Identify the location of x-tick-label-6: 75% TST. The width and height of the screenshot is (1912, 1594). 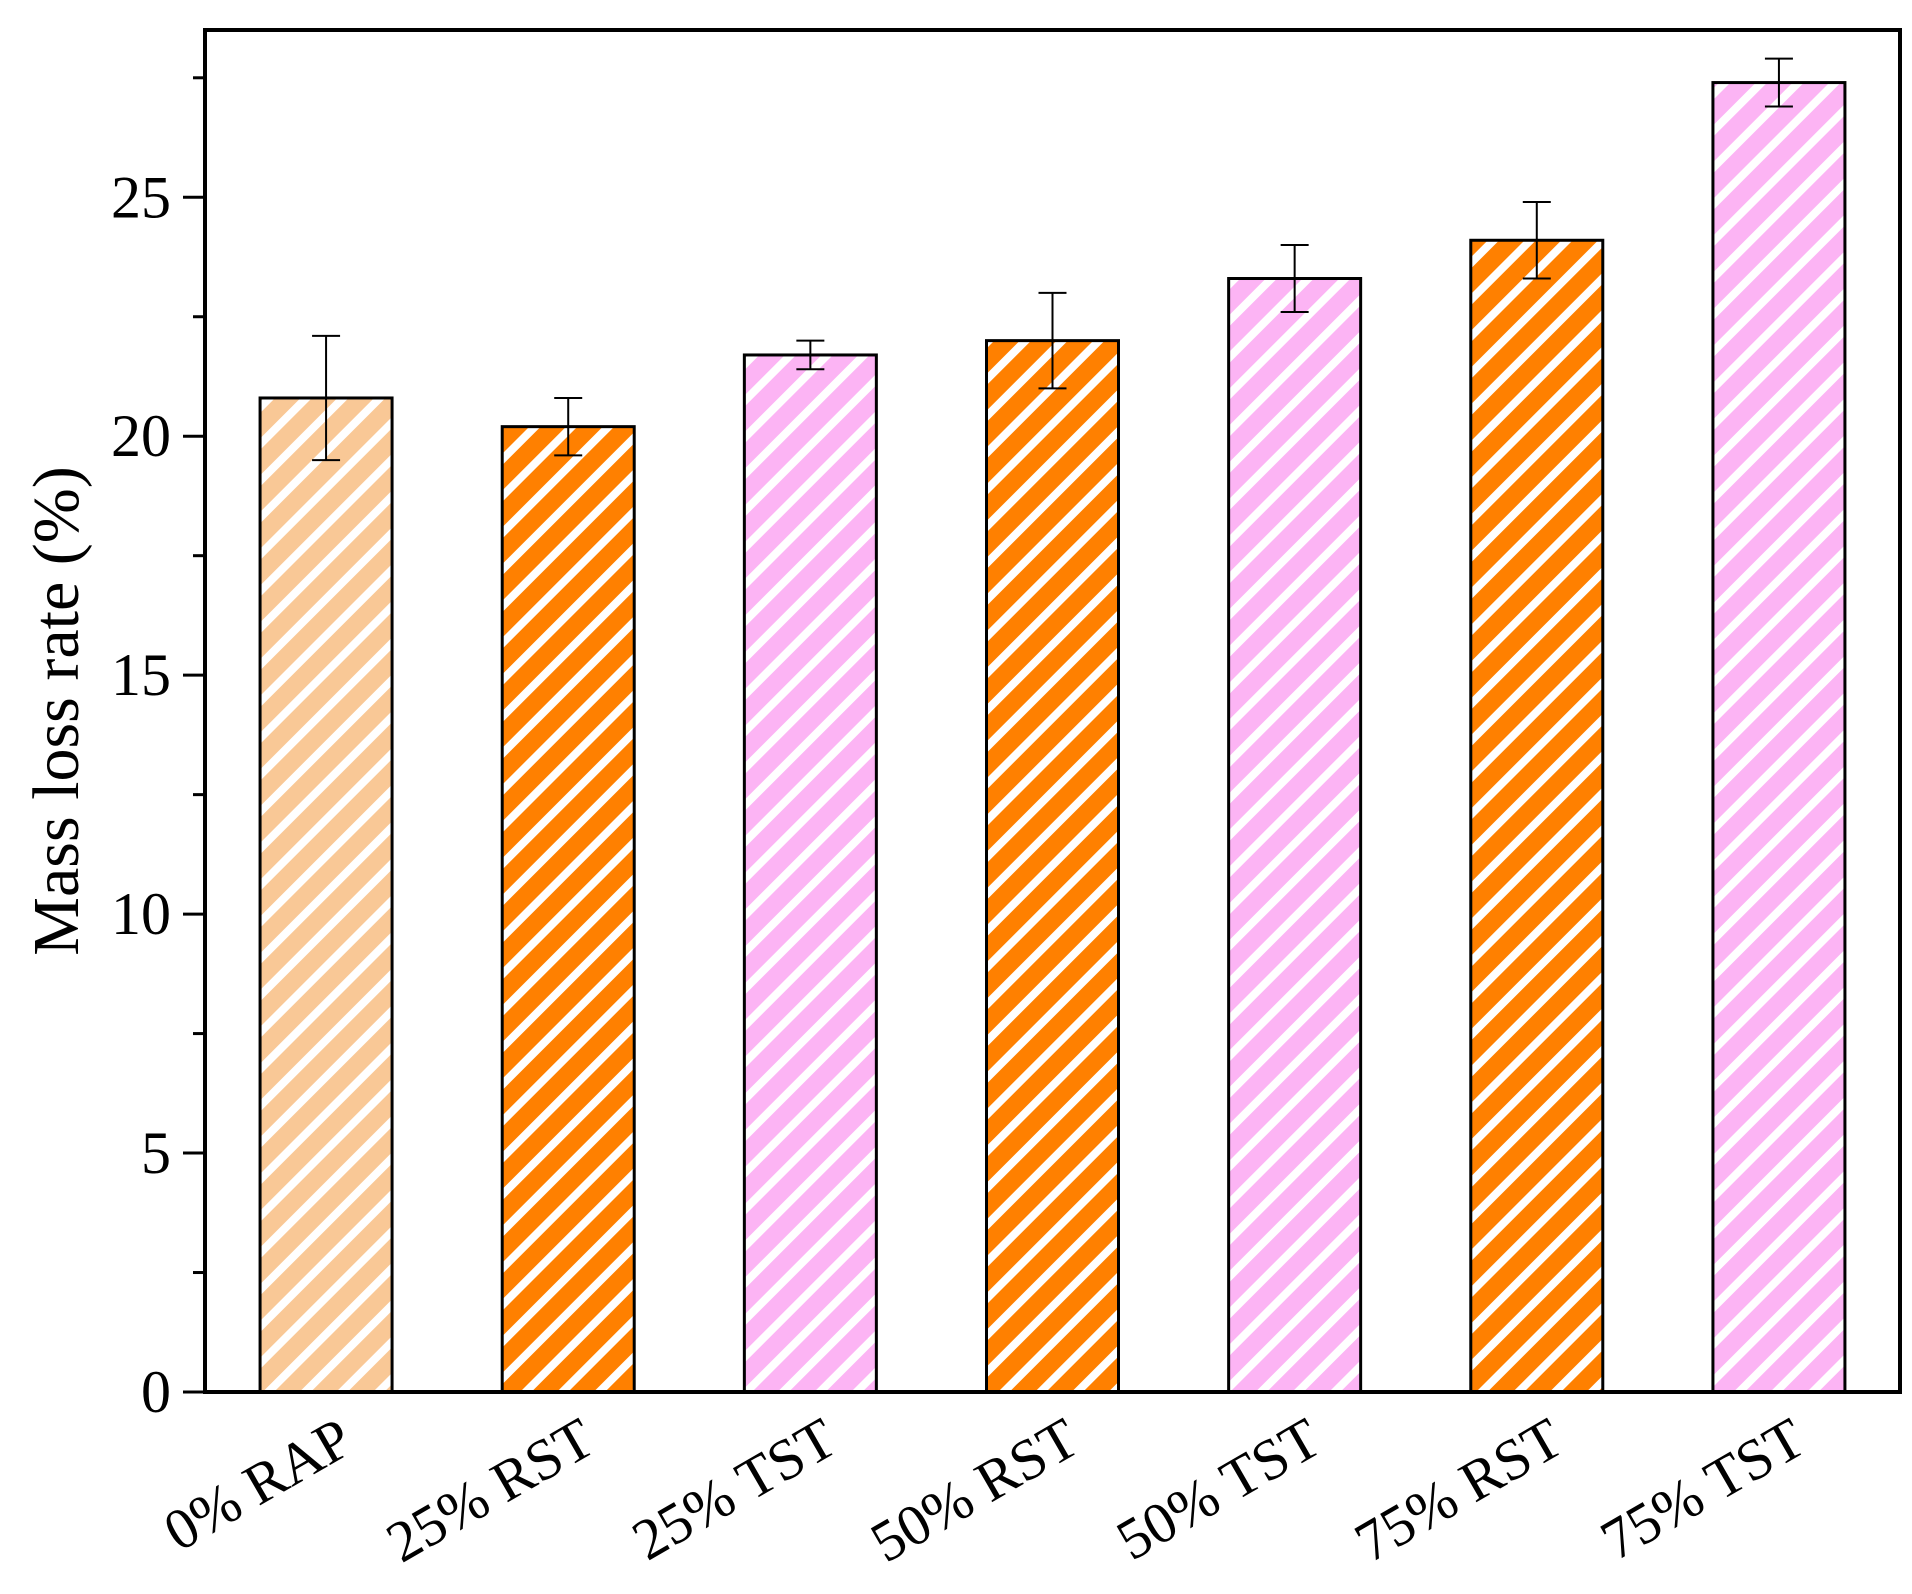
(1703, 1489).